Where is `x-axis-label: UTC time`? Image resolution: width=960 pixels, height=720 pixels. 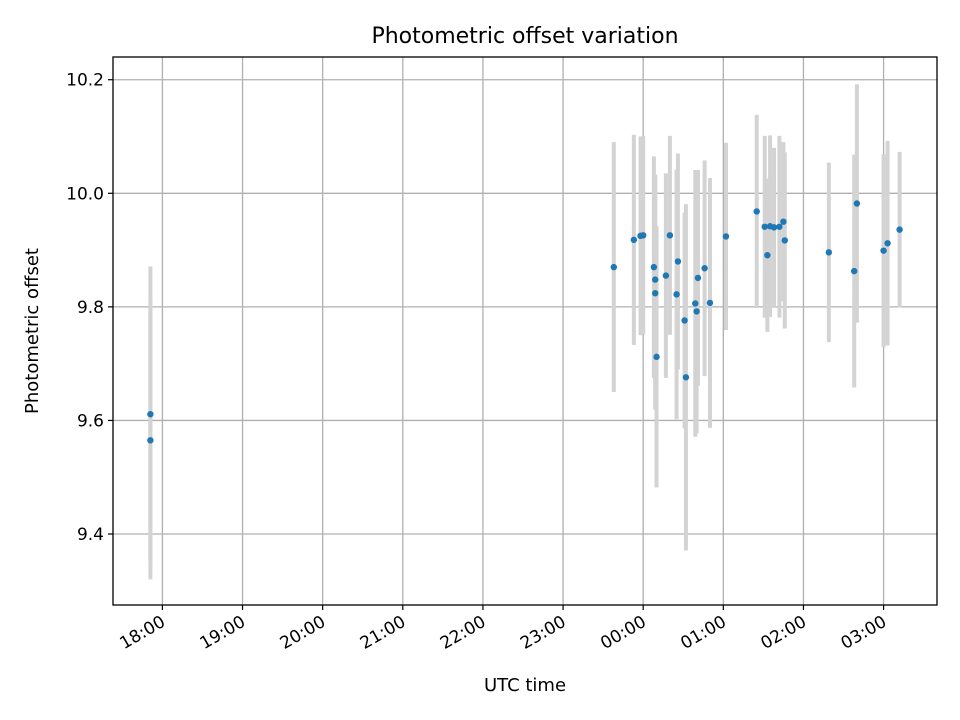
x-axis-label: UTC time is located at coordinates (525, 685).